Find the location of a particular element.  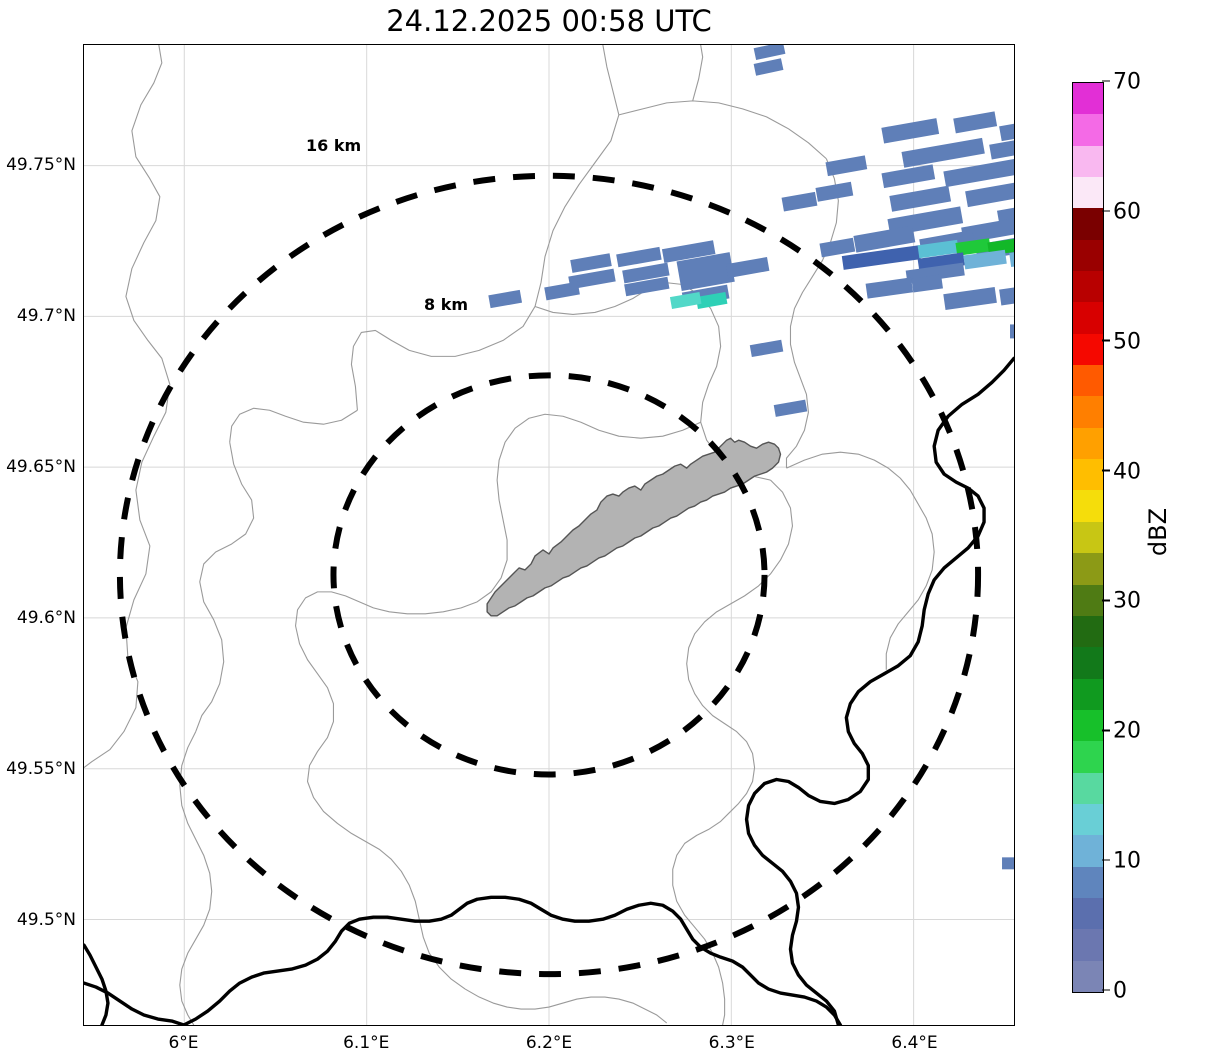

y-tick-label: 49.55°N is located at coordinates (41, 769).